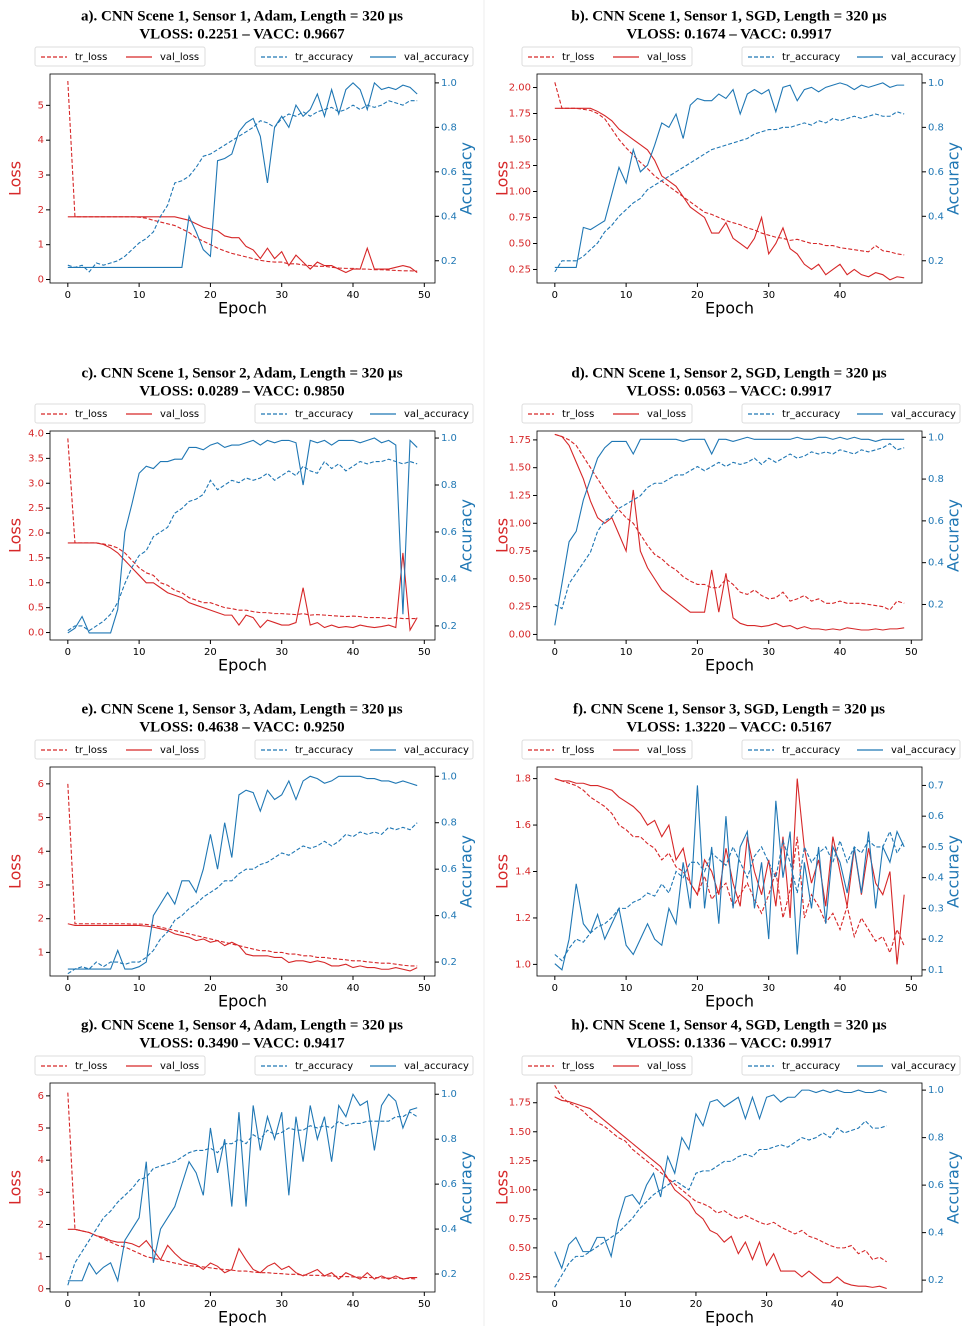 This screenshot has width=967, height=1326. Describe the element at coordinates (729, 34) in the screenshot. I see `chart-subtitle: VLOSS: 0.1674 – VACC: 0.9917` at that location.